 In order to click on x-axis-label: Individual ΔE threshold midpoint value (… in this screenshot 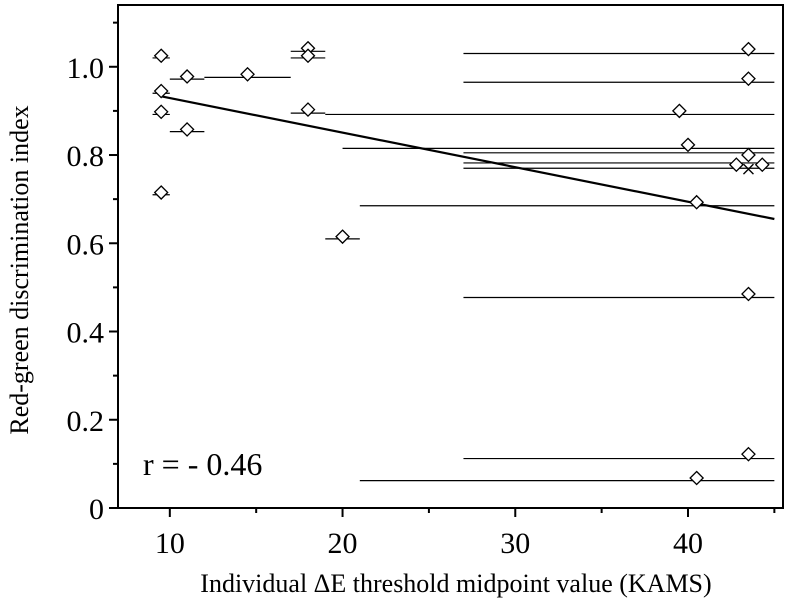, I will do `click(455, 583)`.